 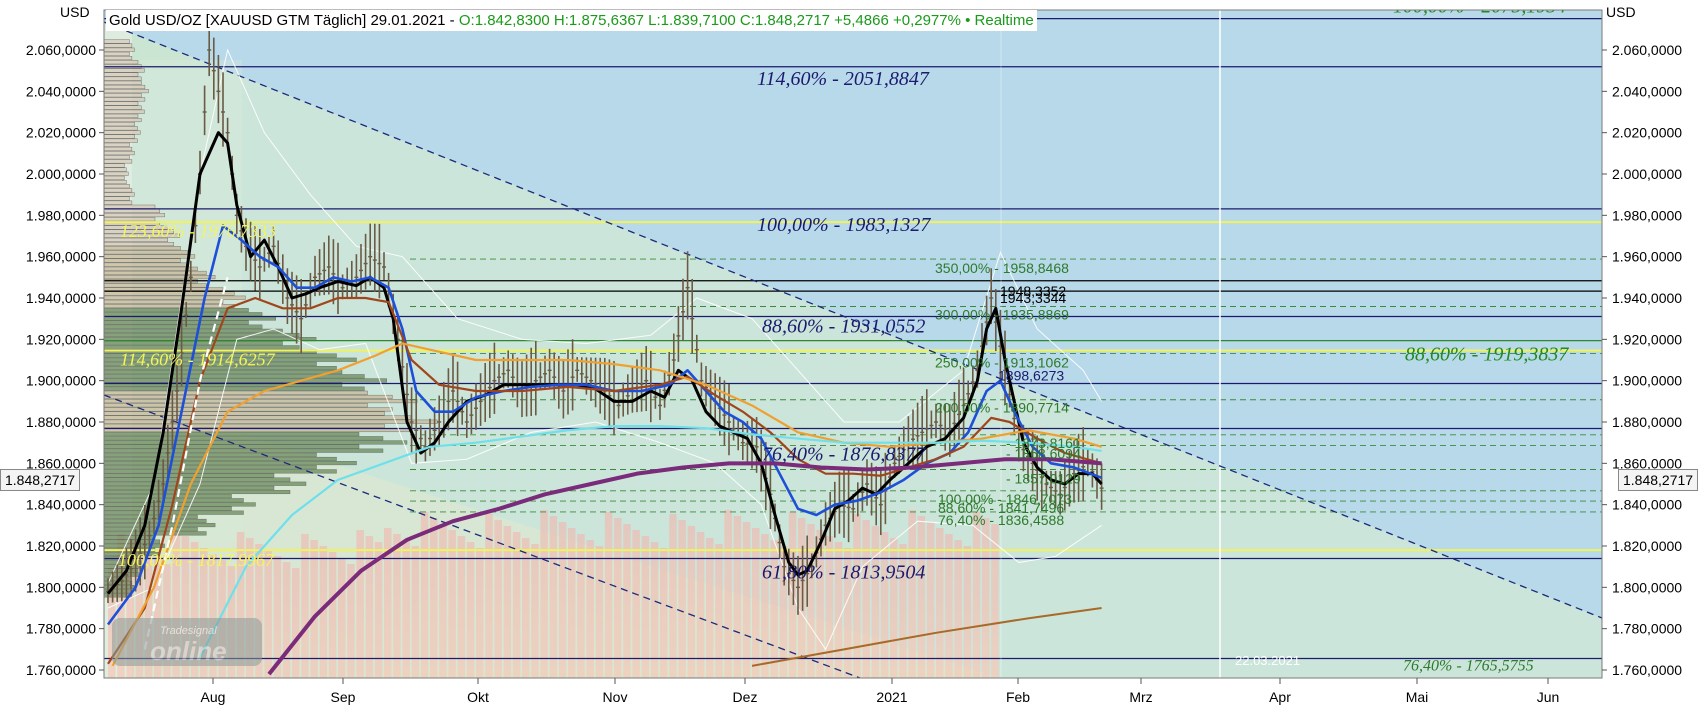 I want to click on level-label: 123,60% - 1976,7333, so click(x=198, y=231).